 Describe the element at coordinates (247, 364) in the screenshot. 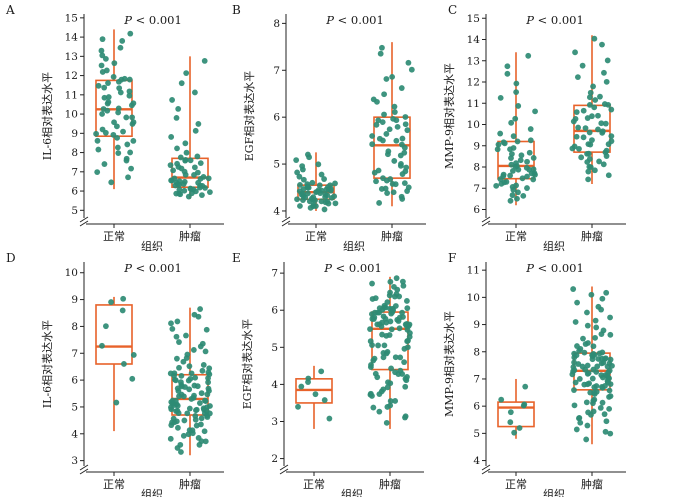

I see `y-axis-label: EGF相对表达水平` at that location.